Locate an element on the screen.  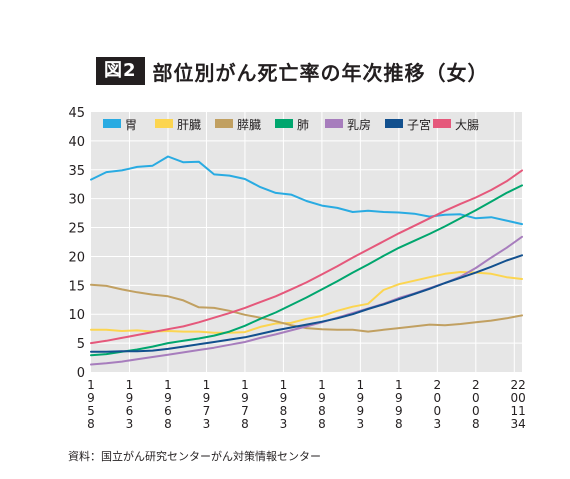
y-tick-label: 35 is located at coordinates (76, 171).